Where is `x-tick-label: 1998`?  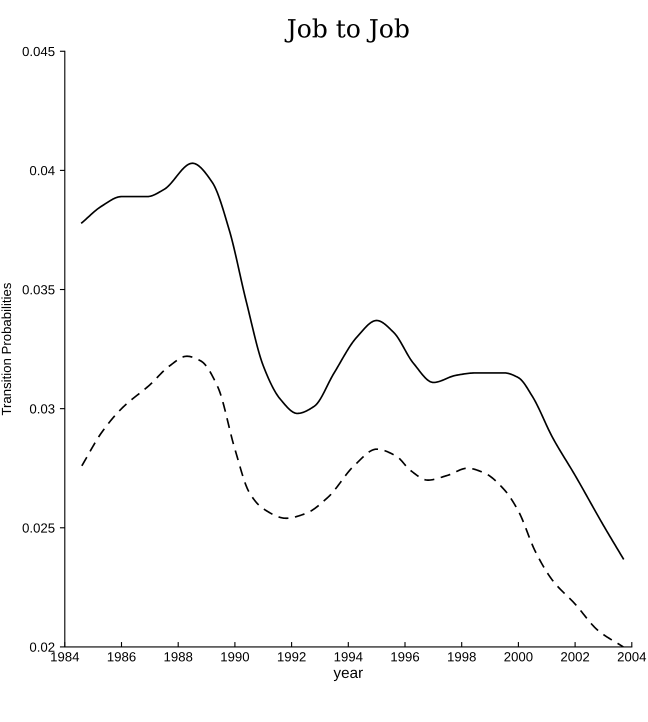 x-tick-label: 1998 is located at coordinates (462, 657).